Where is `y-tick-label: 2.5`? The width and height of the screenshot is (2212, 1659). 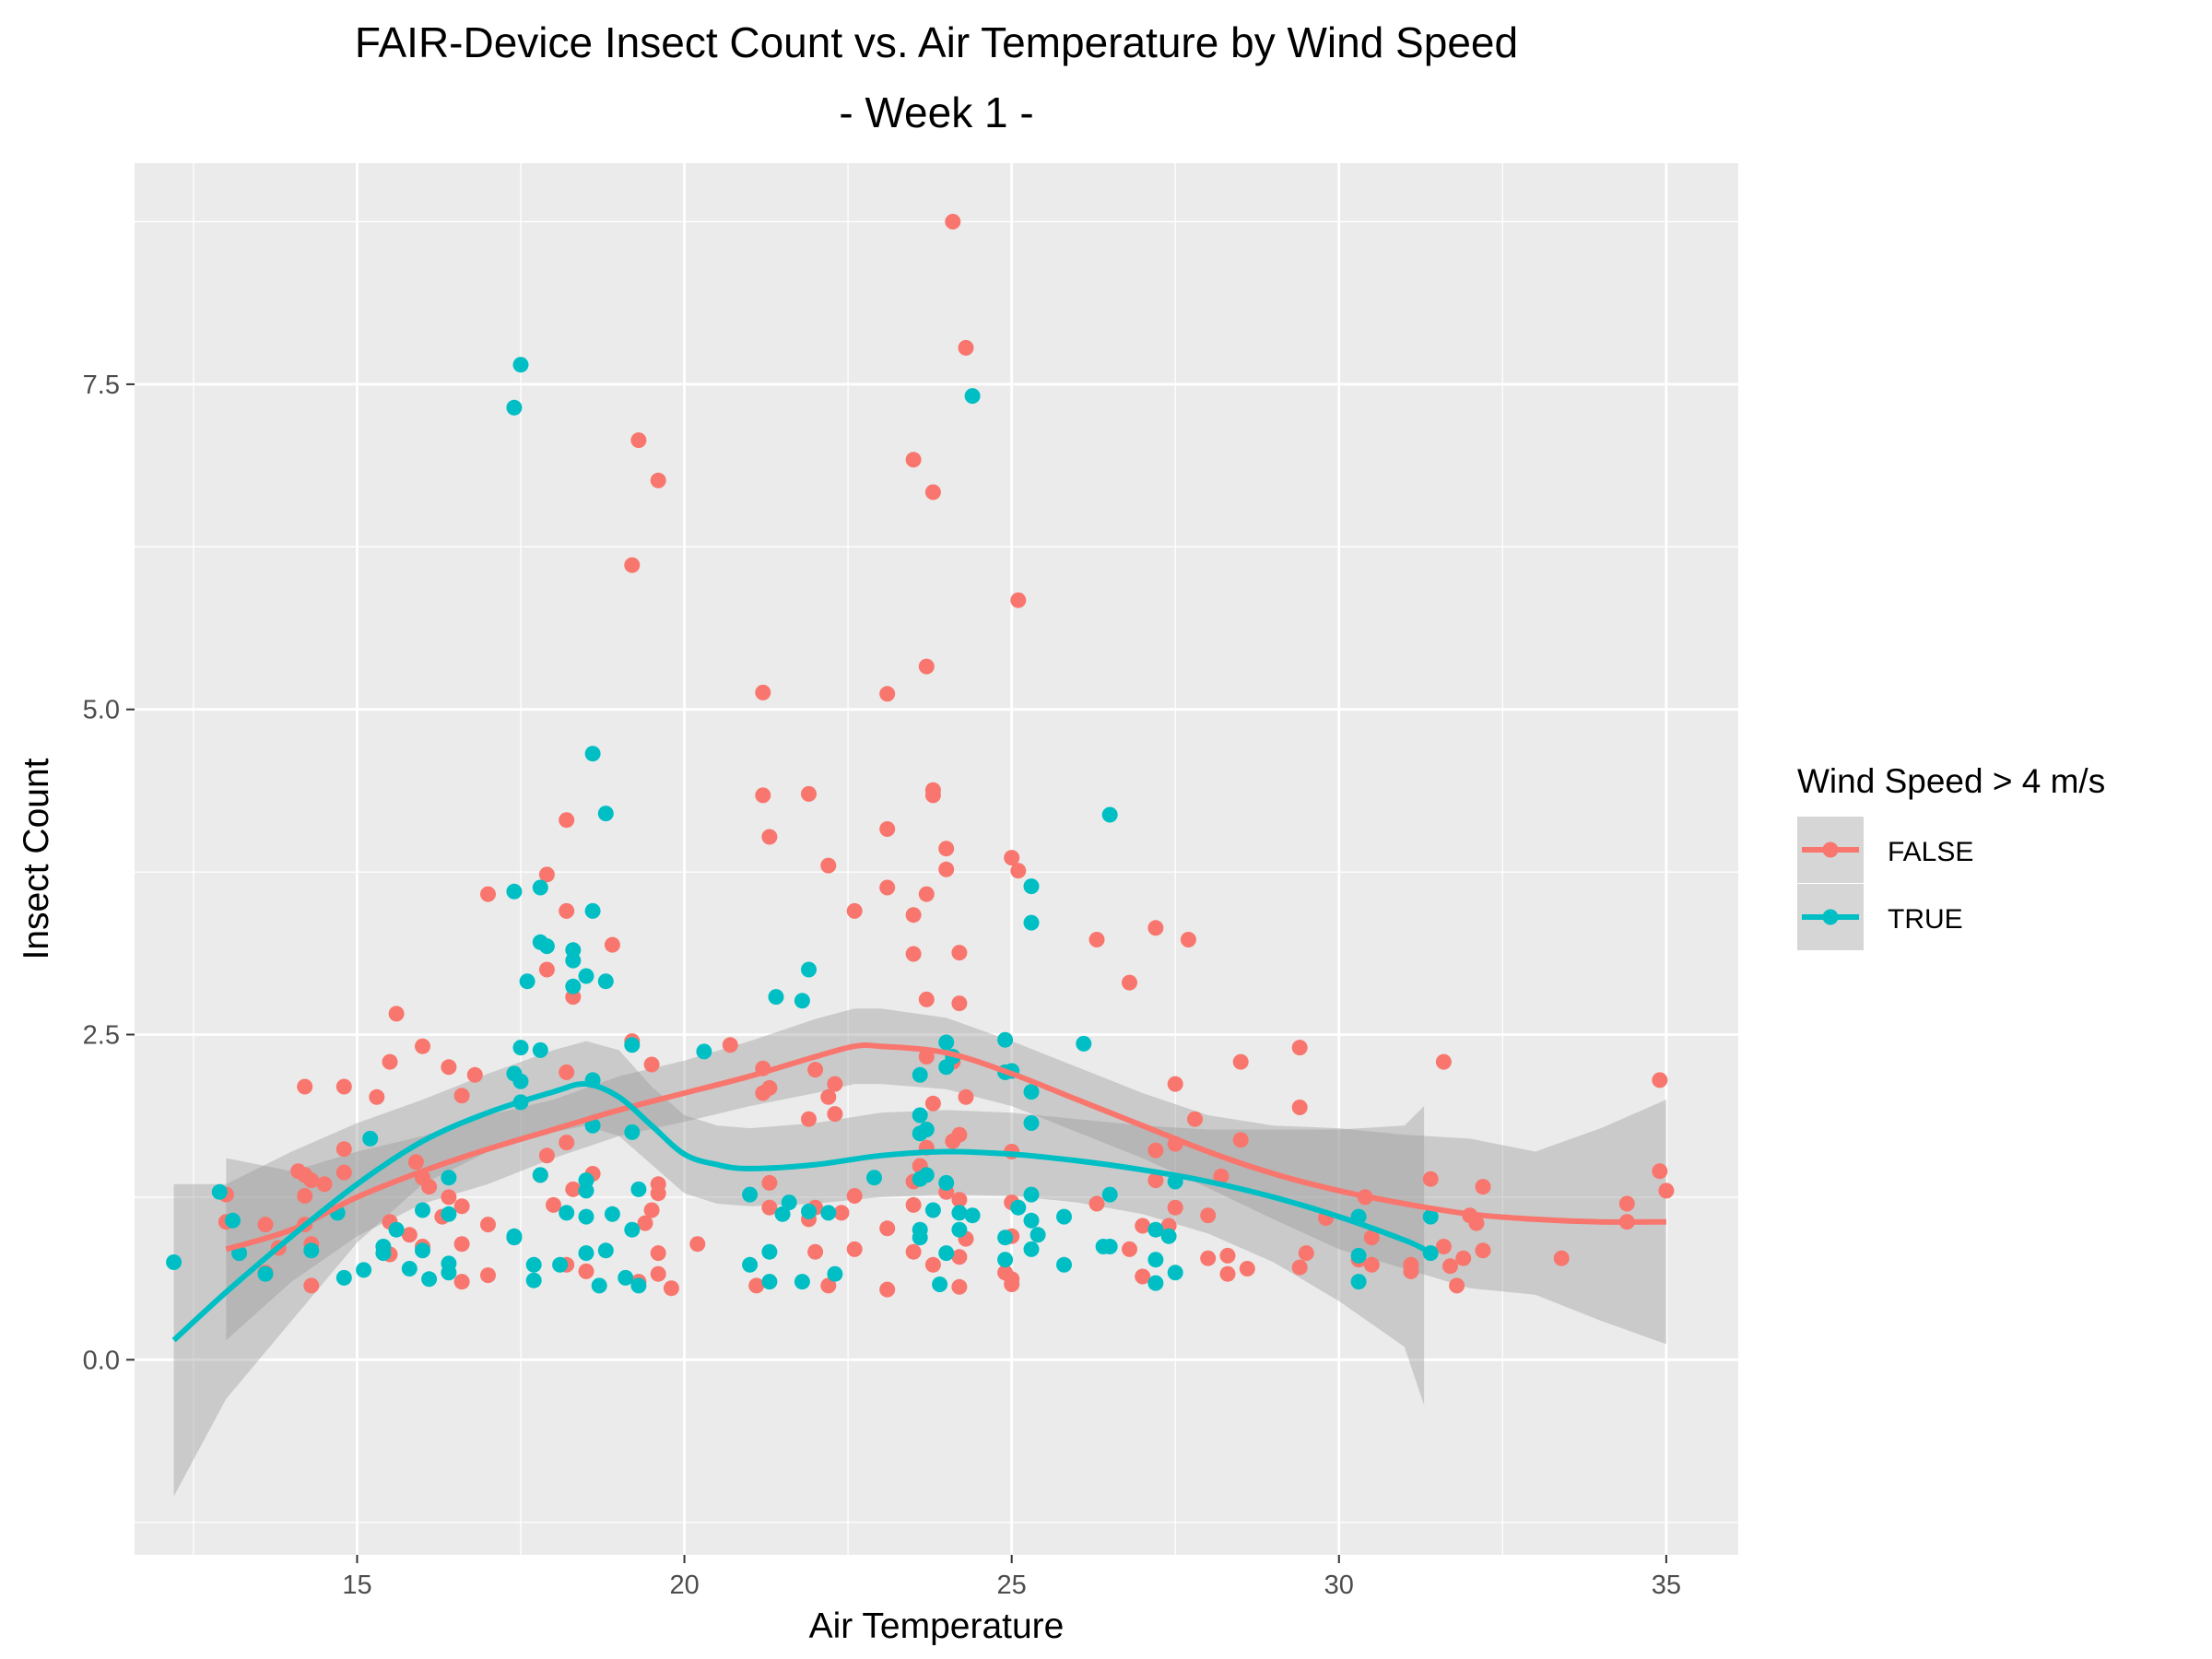 y-tick-label: 2.5 is located at coordinates (101, 1036).